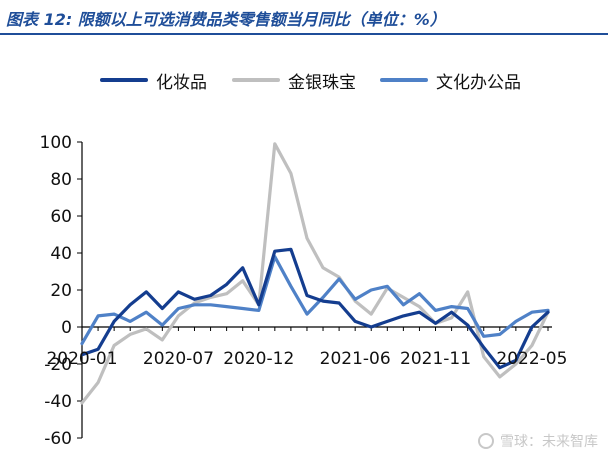 The width and height of the screenshot is (608, 459). I want to click on x-tick-label: 2021-11, so click(435, 359).